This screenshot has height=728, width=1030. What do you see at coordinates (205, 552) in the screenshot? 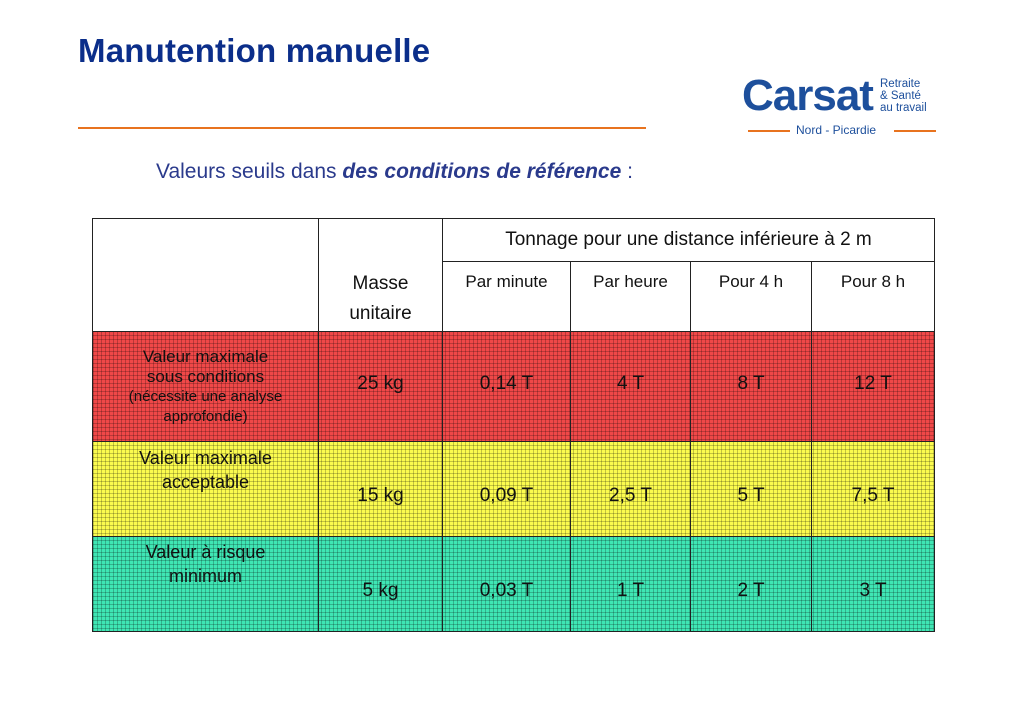
I see `row3-label-line1: Valeur à risque` at bounding box center [205, 552].